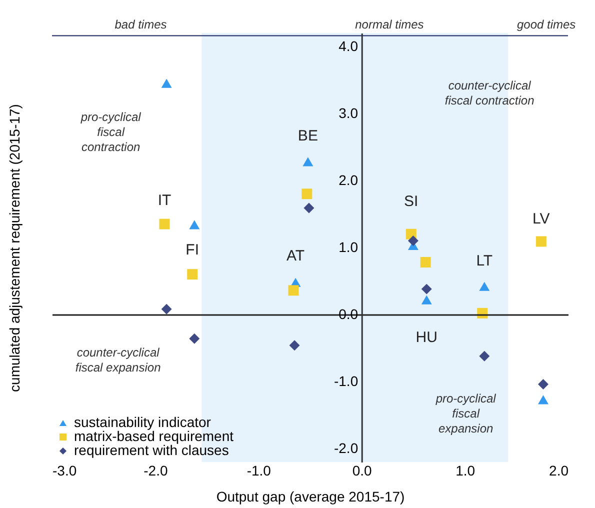 Image resolution: width=595 pixels, height=508 pixels. What do you see at coordinates (140, 24) in the screenshot?
I see `text: bad times` at bounding box center [140, 24].